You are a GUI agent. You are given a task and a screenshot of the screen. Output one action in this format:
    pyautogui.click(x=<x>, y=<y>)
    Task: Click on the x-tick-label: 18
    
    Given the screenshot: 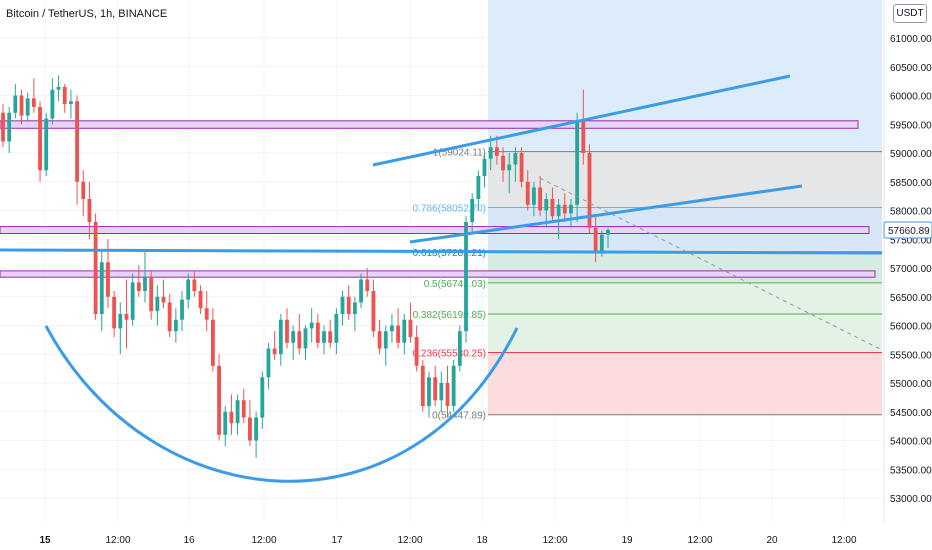 What is the action you would take?
    pyautogui.click(x=482, y=540)
    